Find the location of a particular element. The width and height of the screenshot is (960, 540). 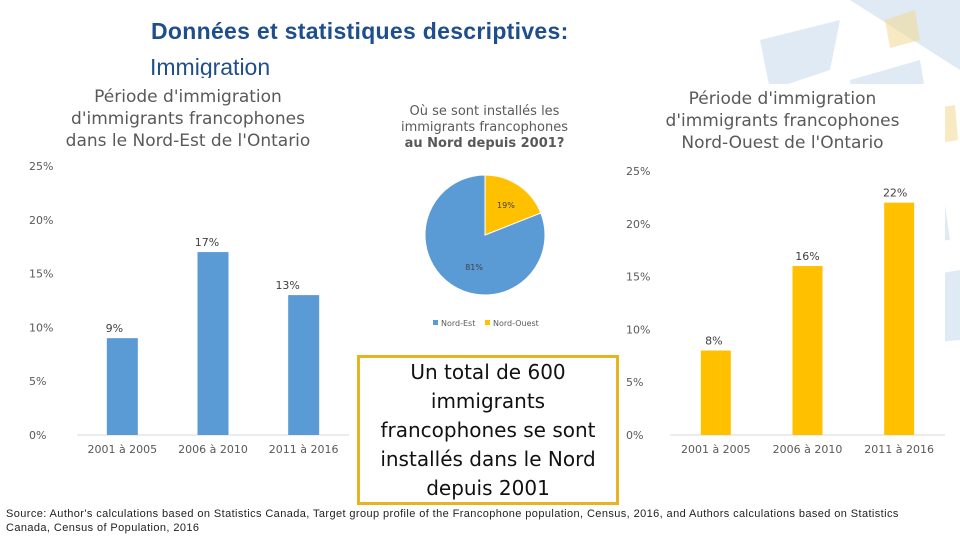

nord-ouest-x-tick-label: 2011 à 2016 is located at coordinates (899, 449).